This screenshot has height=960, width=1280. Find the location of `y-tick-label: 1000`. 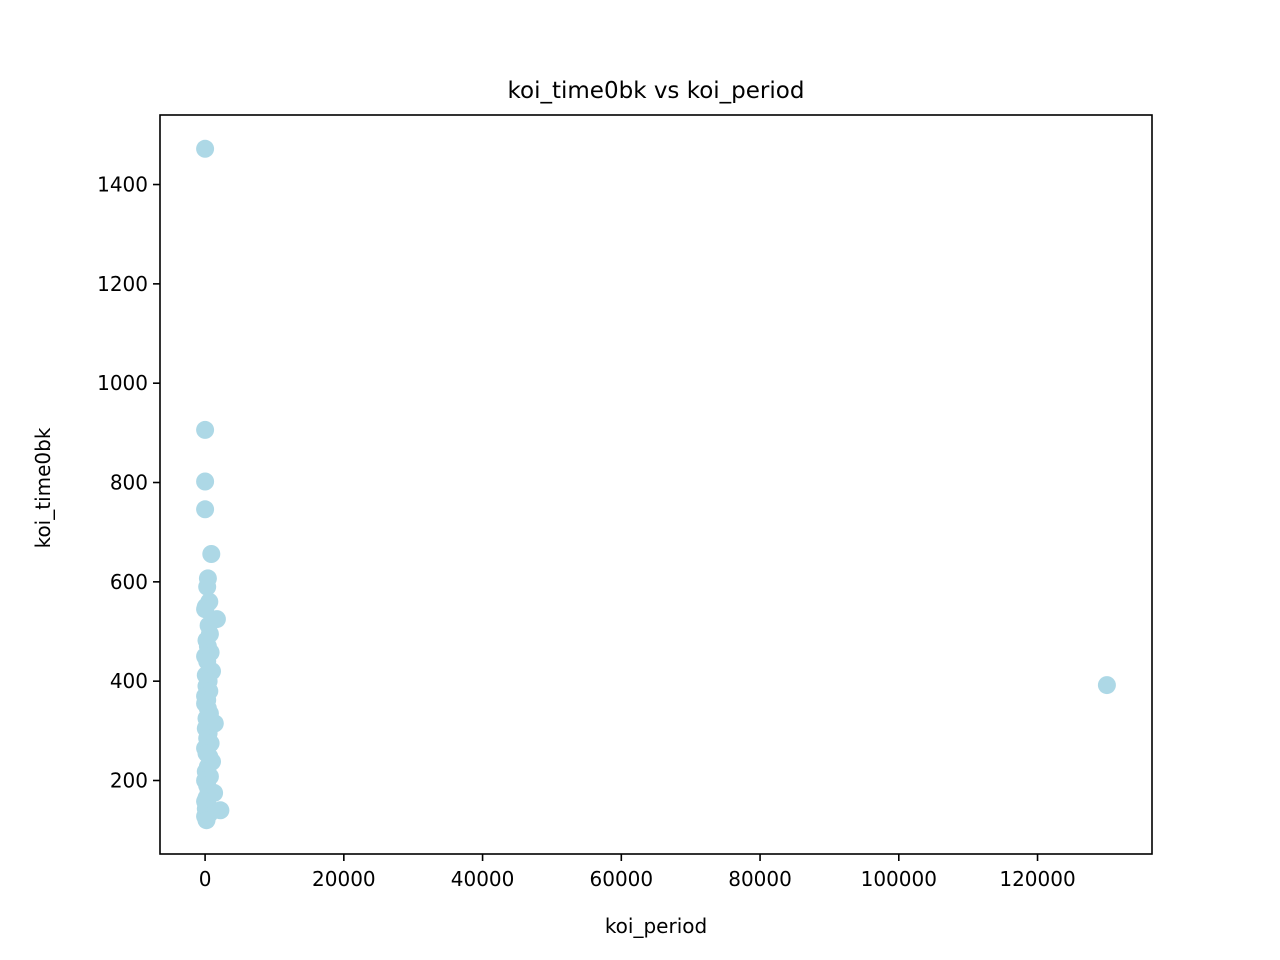

y-tick-label: 1000 is located at coordinates (122, 383).